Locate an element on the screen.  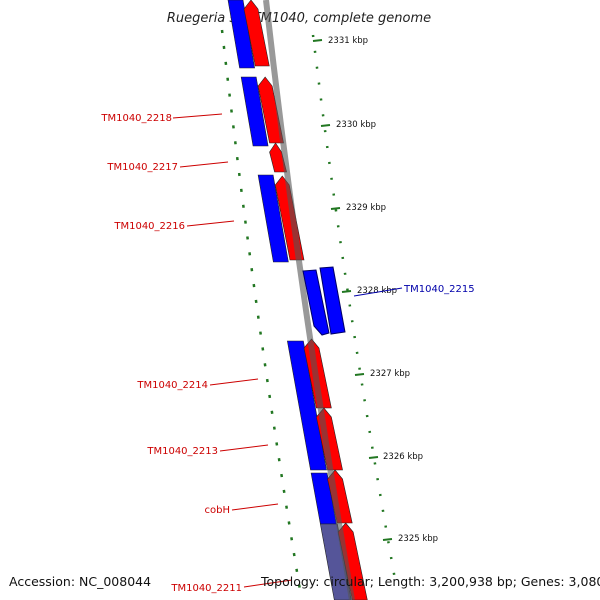
tick-label-2329: 2329 kbp is located at coordinates (366, 208).